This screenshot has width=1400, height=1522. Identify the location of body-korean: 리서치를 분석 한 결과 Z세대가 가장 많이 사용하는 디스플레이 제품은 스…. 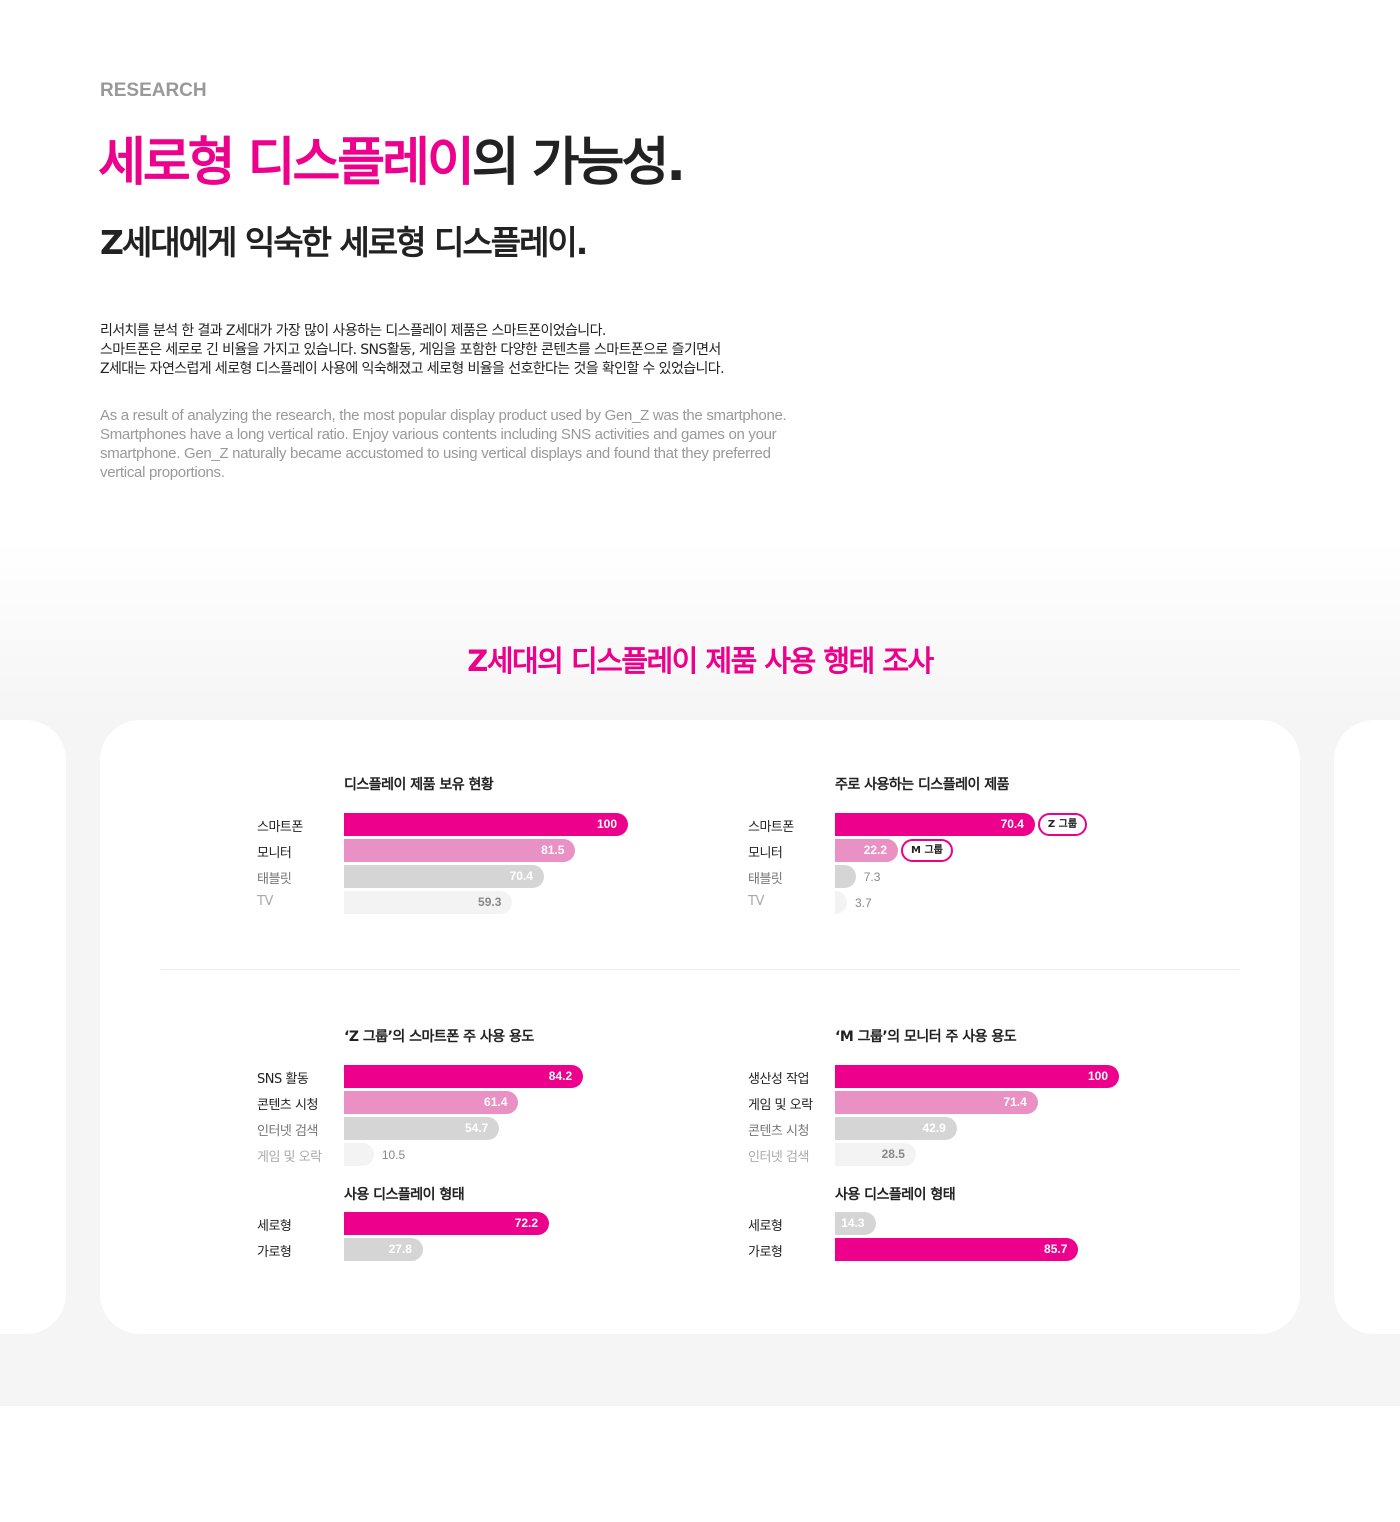
(460, 350).